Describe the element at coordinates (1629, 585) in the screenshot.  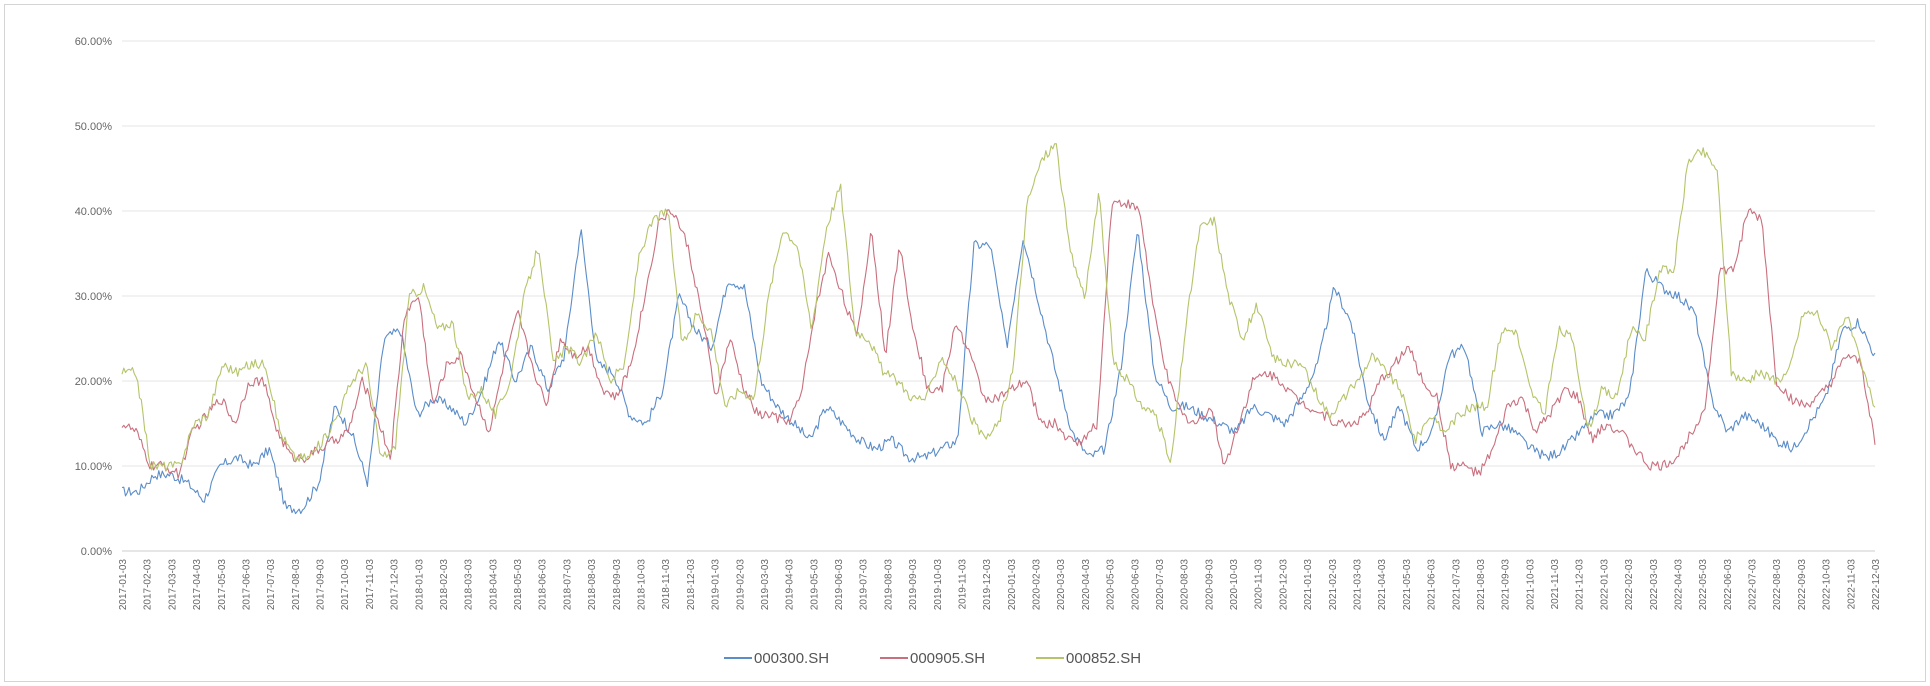
I see `x-tick-label: 2022-02-03` at that location.